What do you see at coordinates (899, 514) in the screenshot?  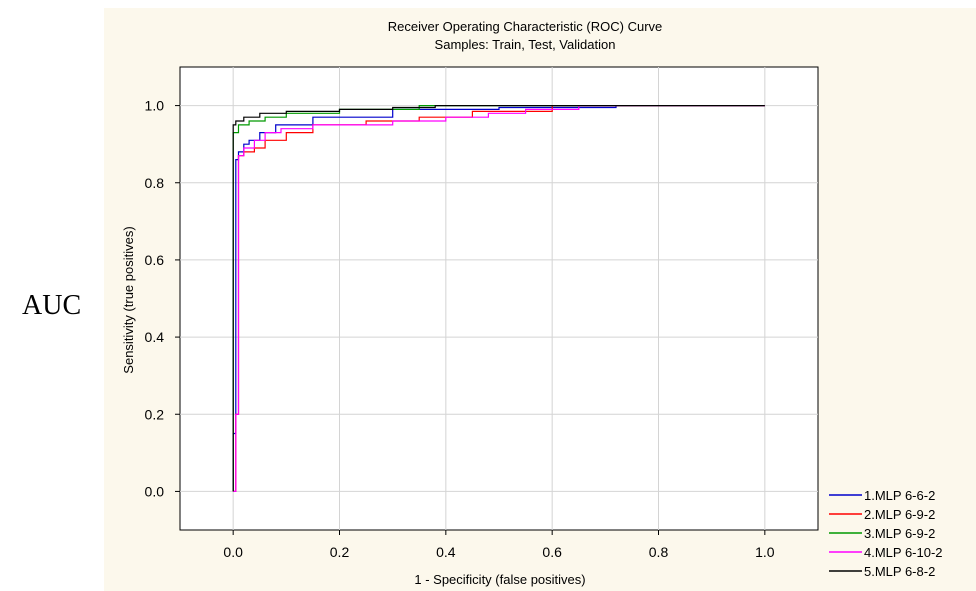 I see `legend-label-2: 2.MLP 6-9-2` at bounding box center [899, 514].